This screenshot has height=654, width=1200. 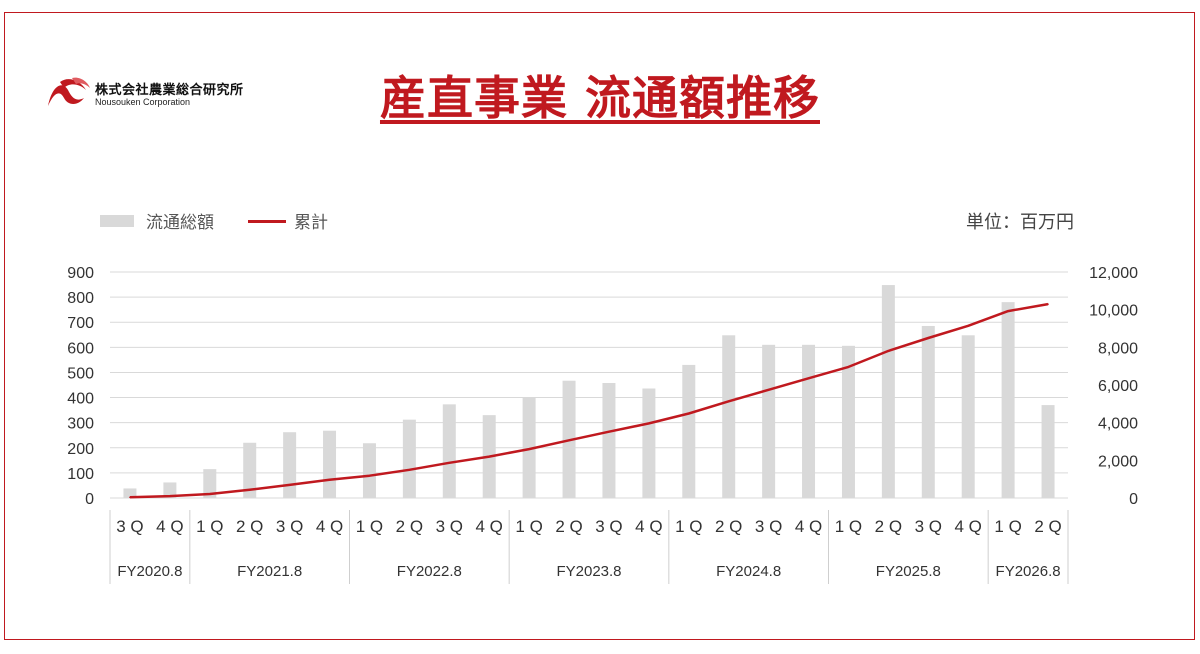 I want to click on unit-label: 単位：百万円, so click(x=1020, y=222).